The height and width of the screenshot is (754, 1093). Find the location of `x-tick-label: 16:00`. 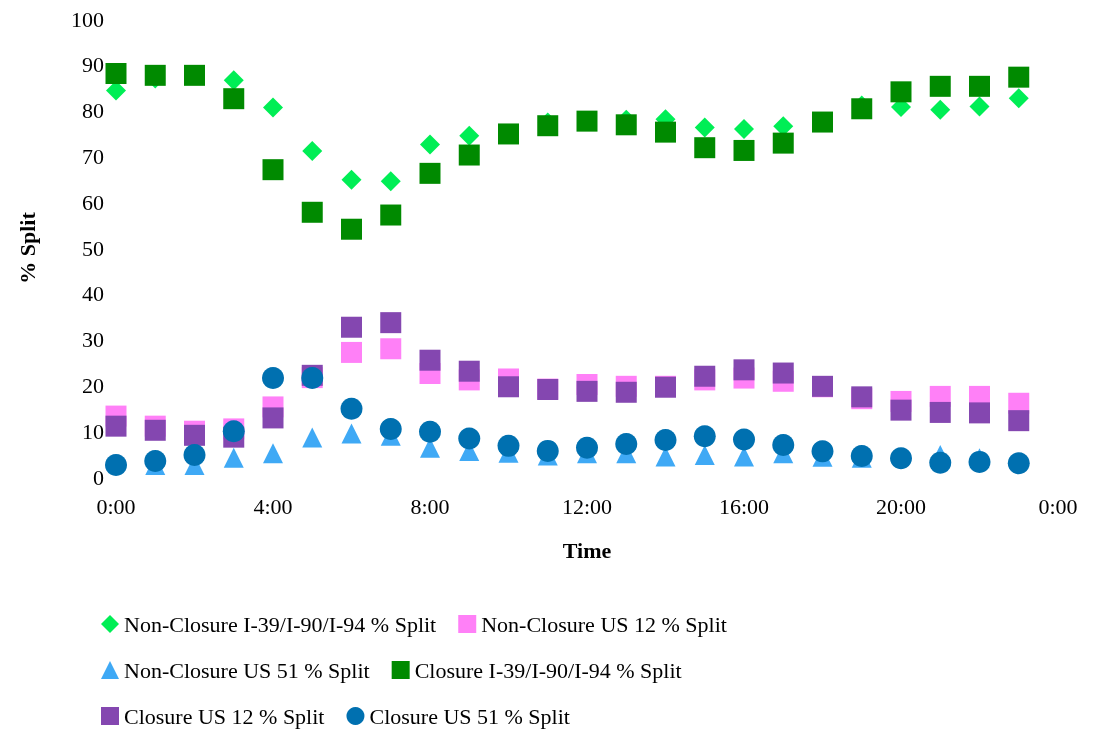

x-tick-label: 16:00 is located at coordinates (744, 506).